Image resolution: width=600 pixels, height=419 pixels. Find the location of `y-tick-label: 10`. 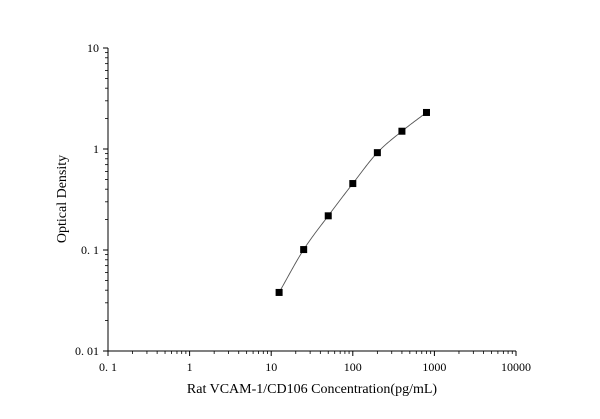

y-tick-label: 10 is located at coordinates (93, 48).